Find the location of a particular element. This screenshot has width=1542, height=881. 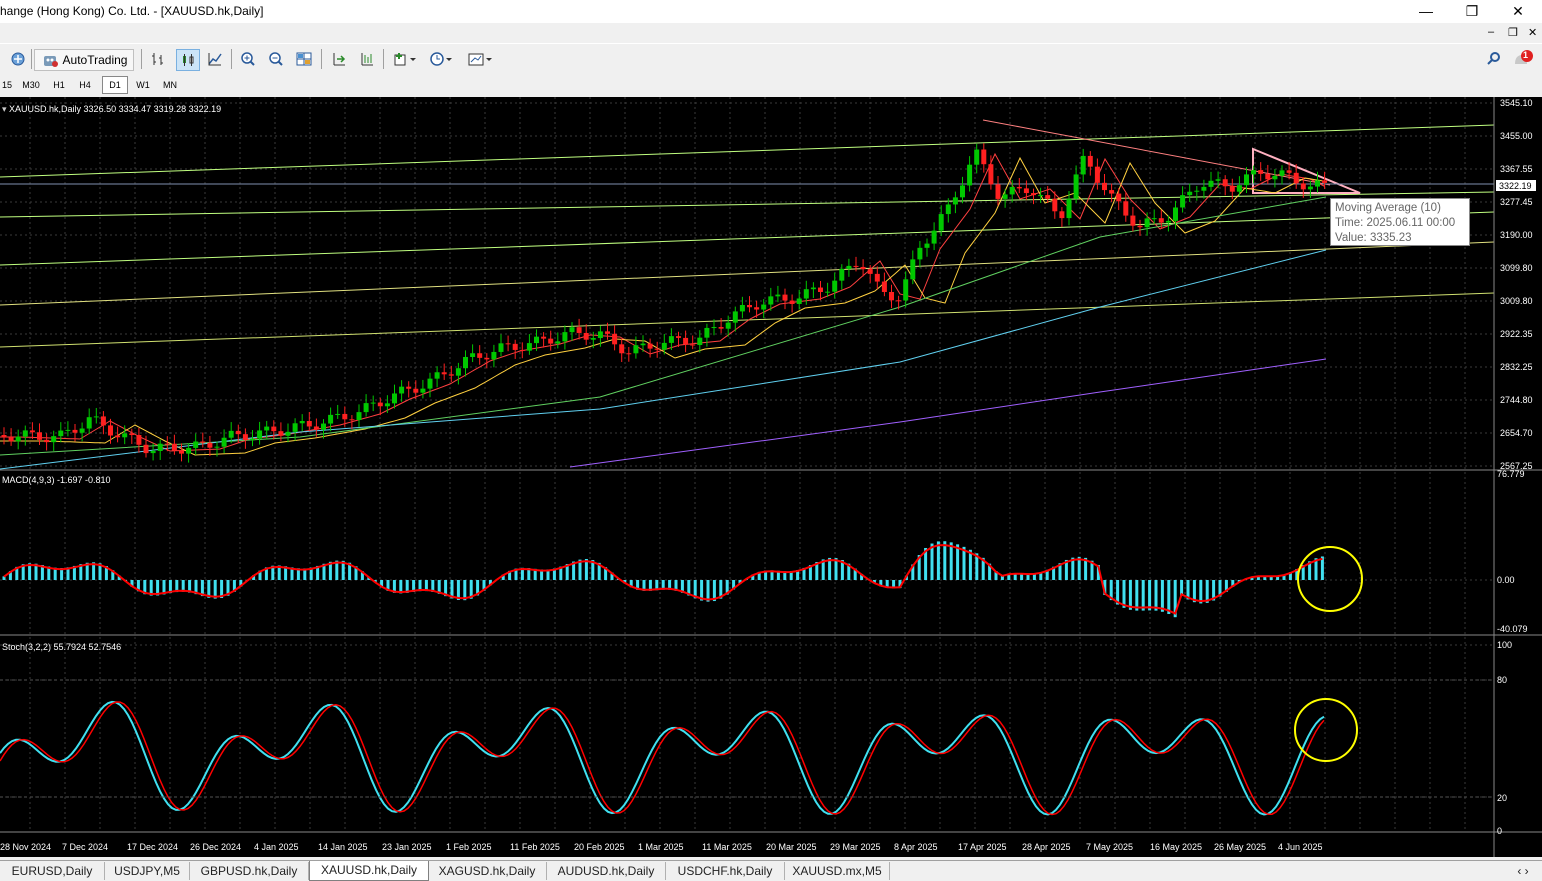

date-label: 26 Dec 2024 is located at coordinates (215, 847).